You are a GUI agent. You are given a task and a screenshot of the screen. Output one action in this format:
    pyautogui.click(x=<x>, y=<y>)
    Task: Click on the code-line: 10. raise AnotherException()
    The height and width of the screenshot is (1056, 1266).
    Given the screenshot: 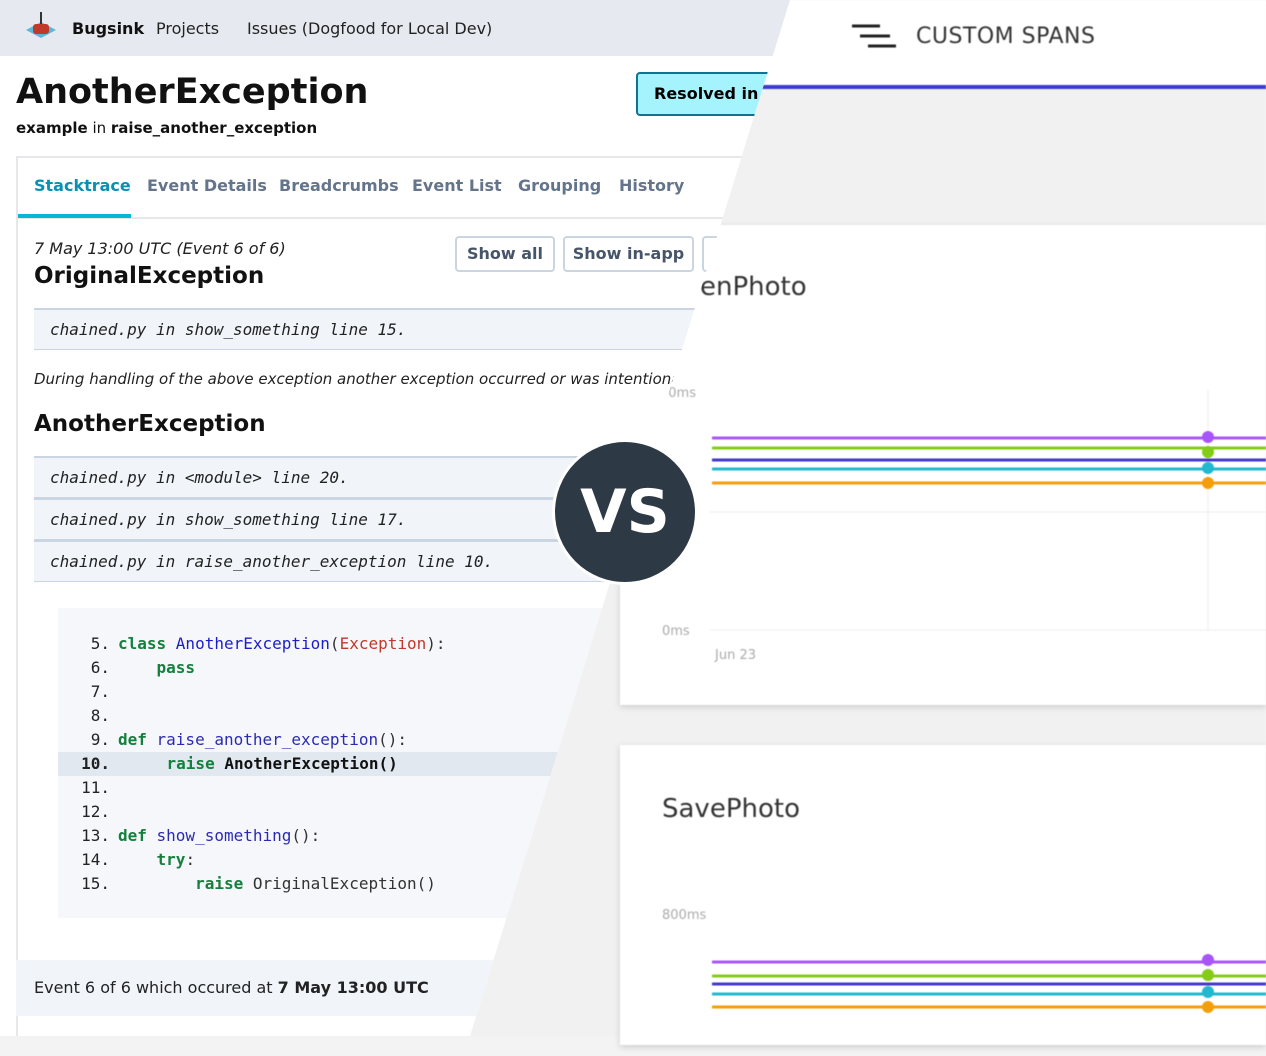 What is the action you would take?
    pyautogui.click(x=308, y=764)
    